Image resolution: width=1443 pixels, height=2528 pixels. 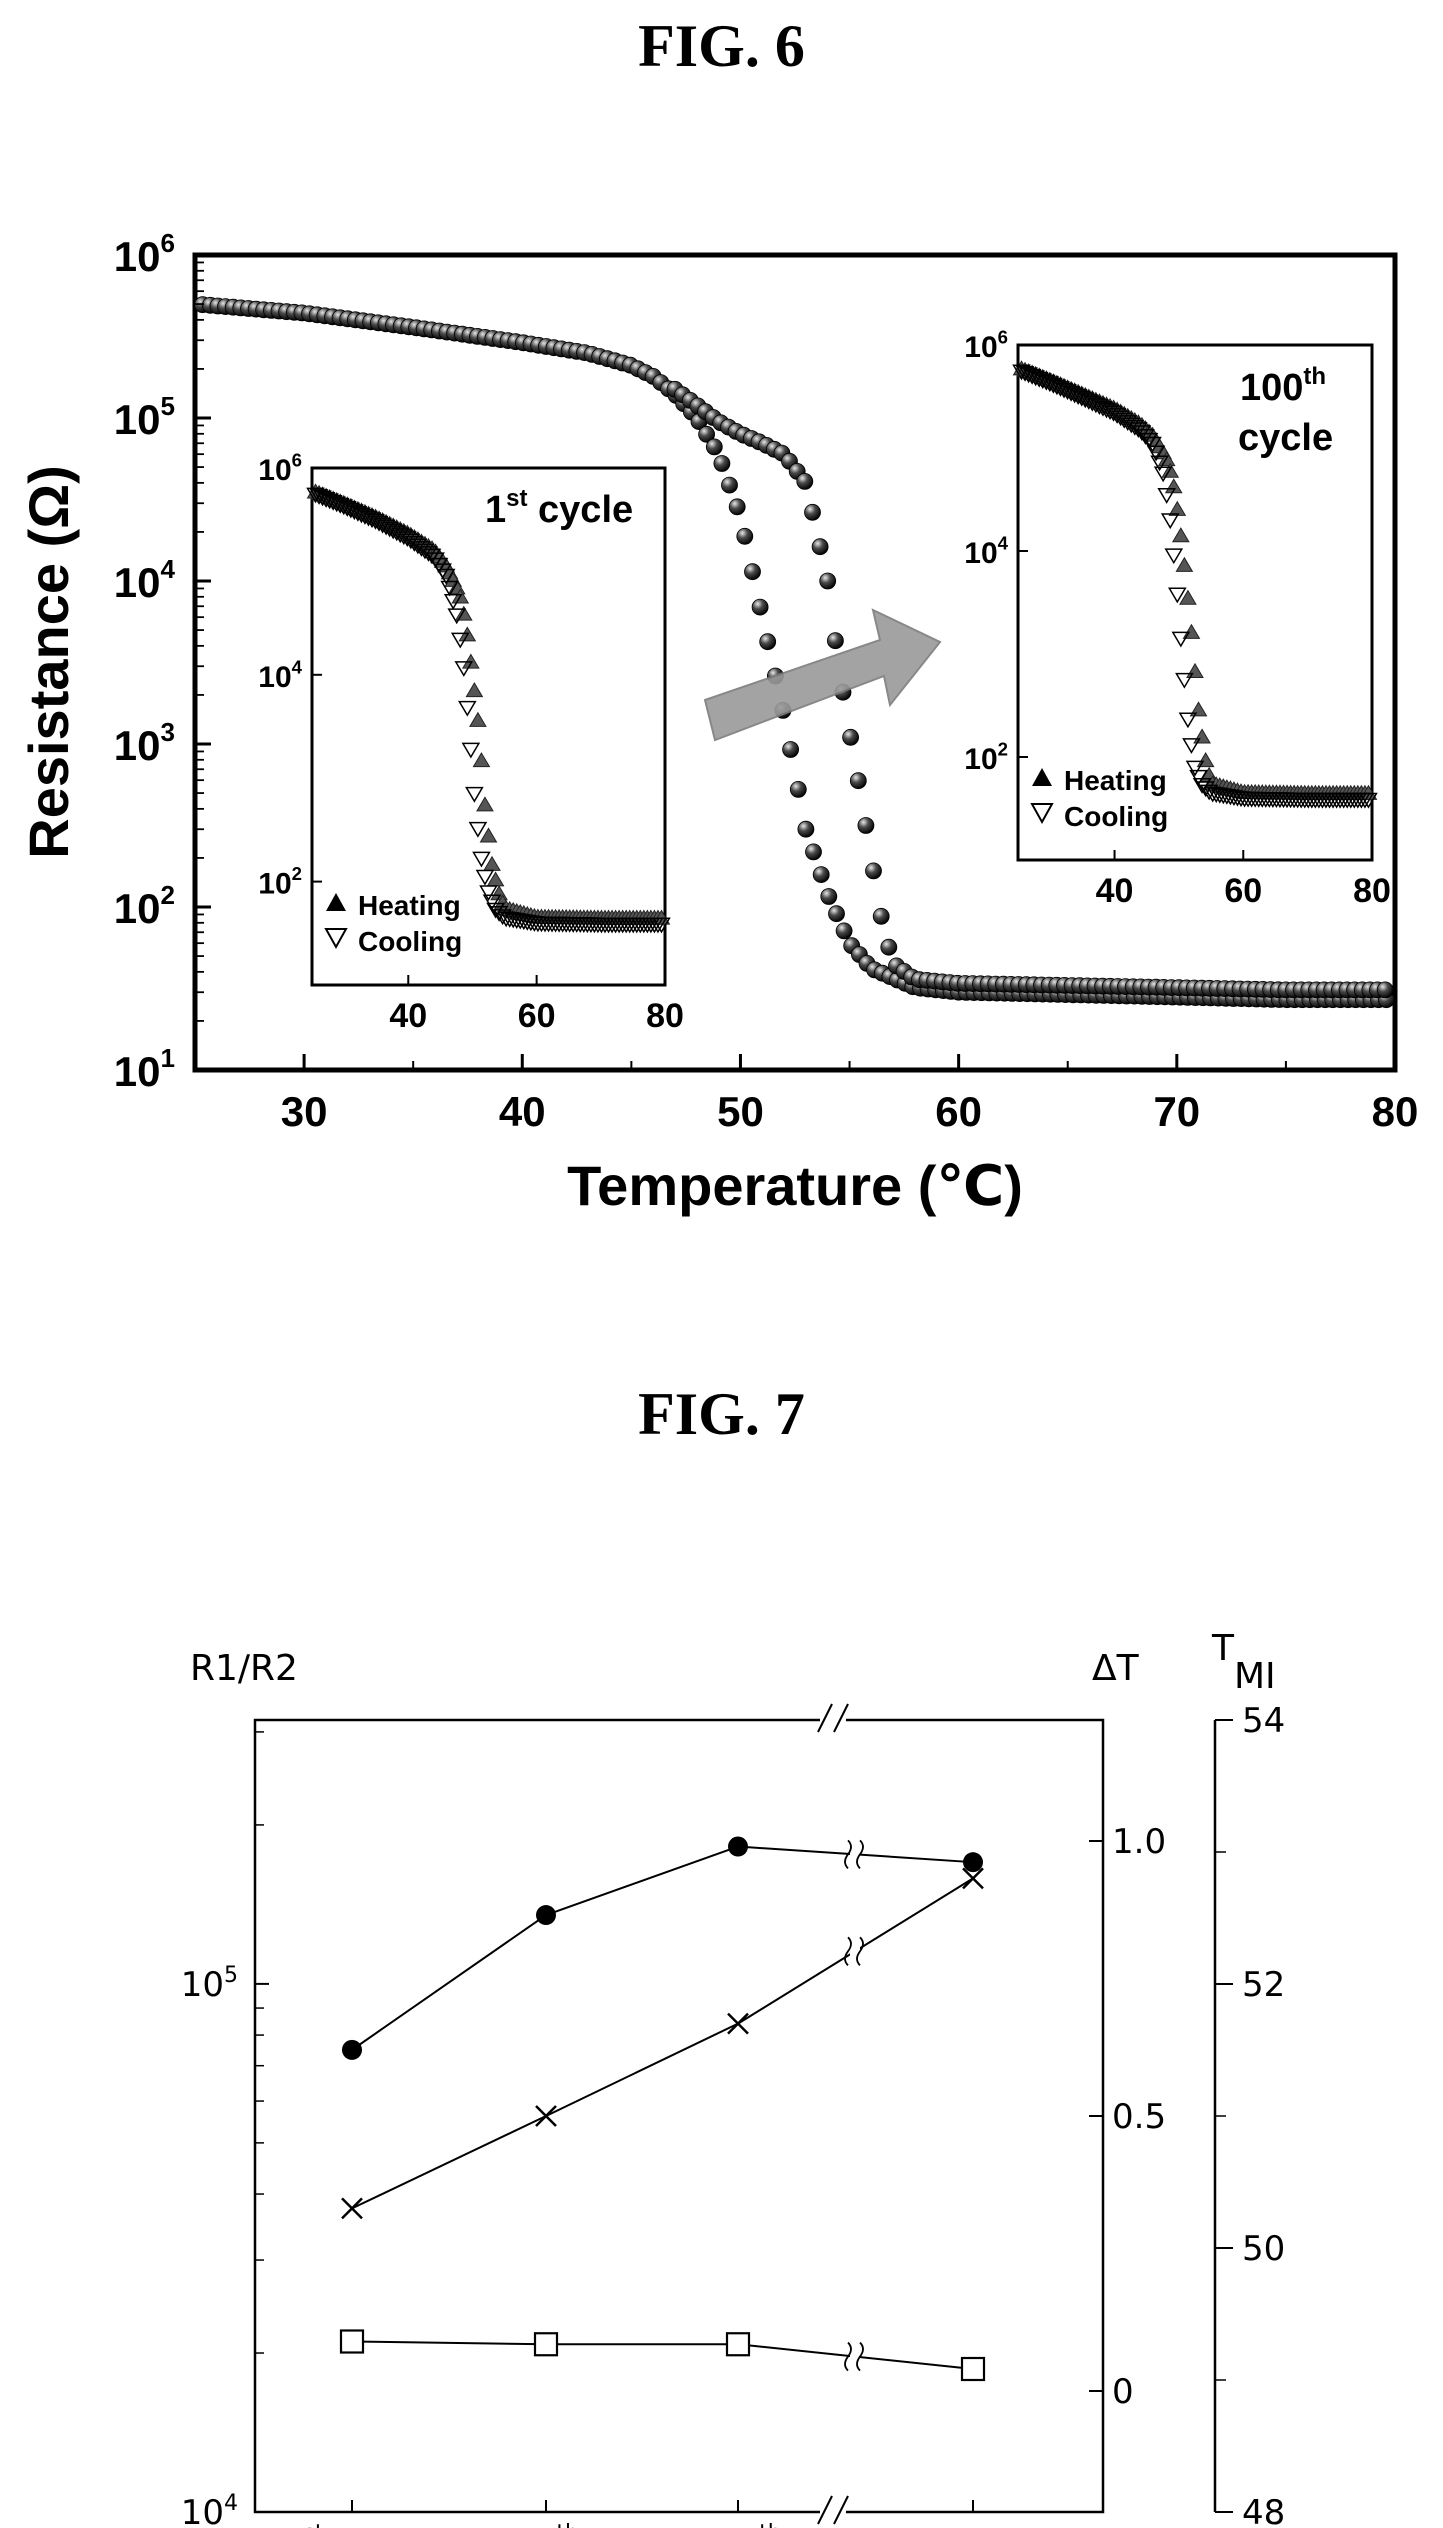 I want to click on fig7-tmi-tick-label: 52, so click(x=1263, y=1985).